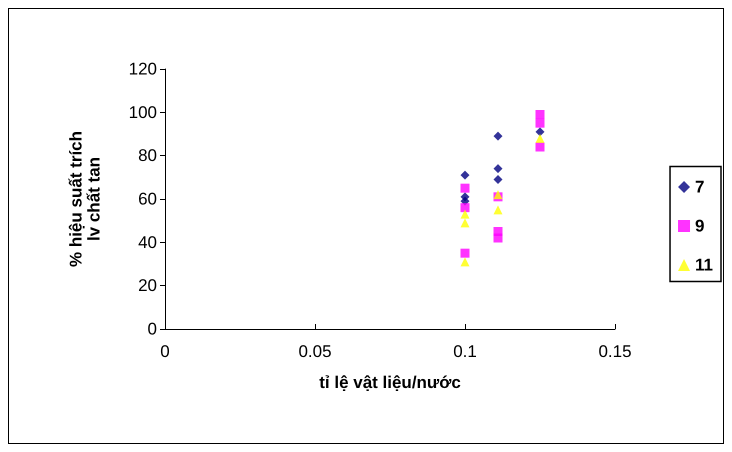 The height and width of the screenshot is (452, 732). What do you see at coordinates (147, 199) in the screenshot?
I see `y-tick-label: 60` at bounding box center [147, 199].